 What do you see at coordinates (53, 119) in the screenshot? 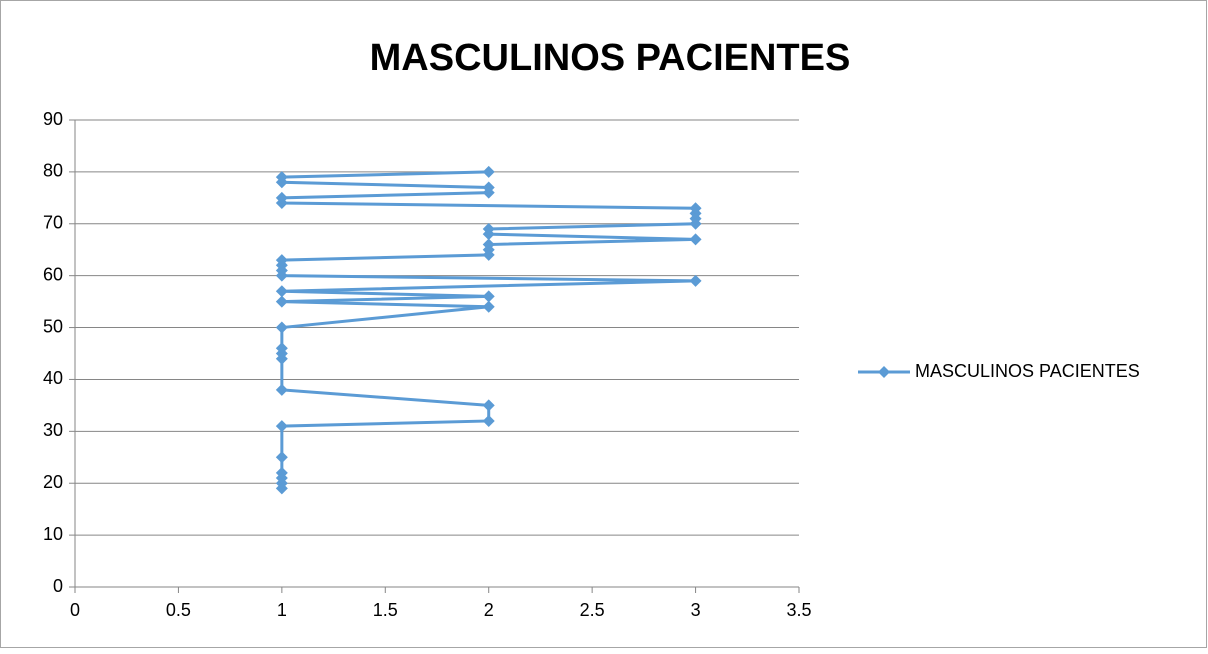
I see `y-tick-label: 90` at bounding box center [53, 119].